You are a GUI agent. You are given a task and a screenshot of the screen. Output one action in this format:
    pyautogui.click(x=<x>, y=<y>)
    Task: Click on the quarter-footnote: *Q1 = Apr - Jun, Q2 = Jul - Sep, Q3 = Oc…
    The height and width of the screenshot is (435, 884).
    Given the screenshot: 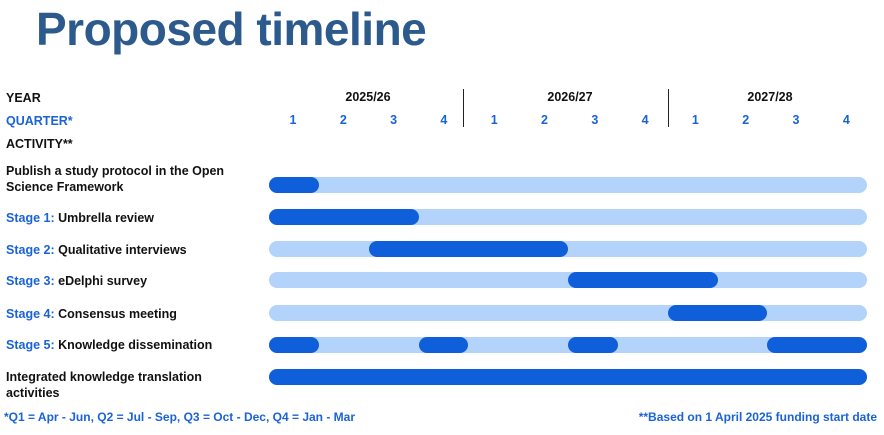 What is the action you would take?
    pyautogui.click(x=179, y=417)
    